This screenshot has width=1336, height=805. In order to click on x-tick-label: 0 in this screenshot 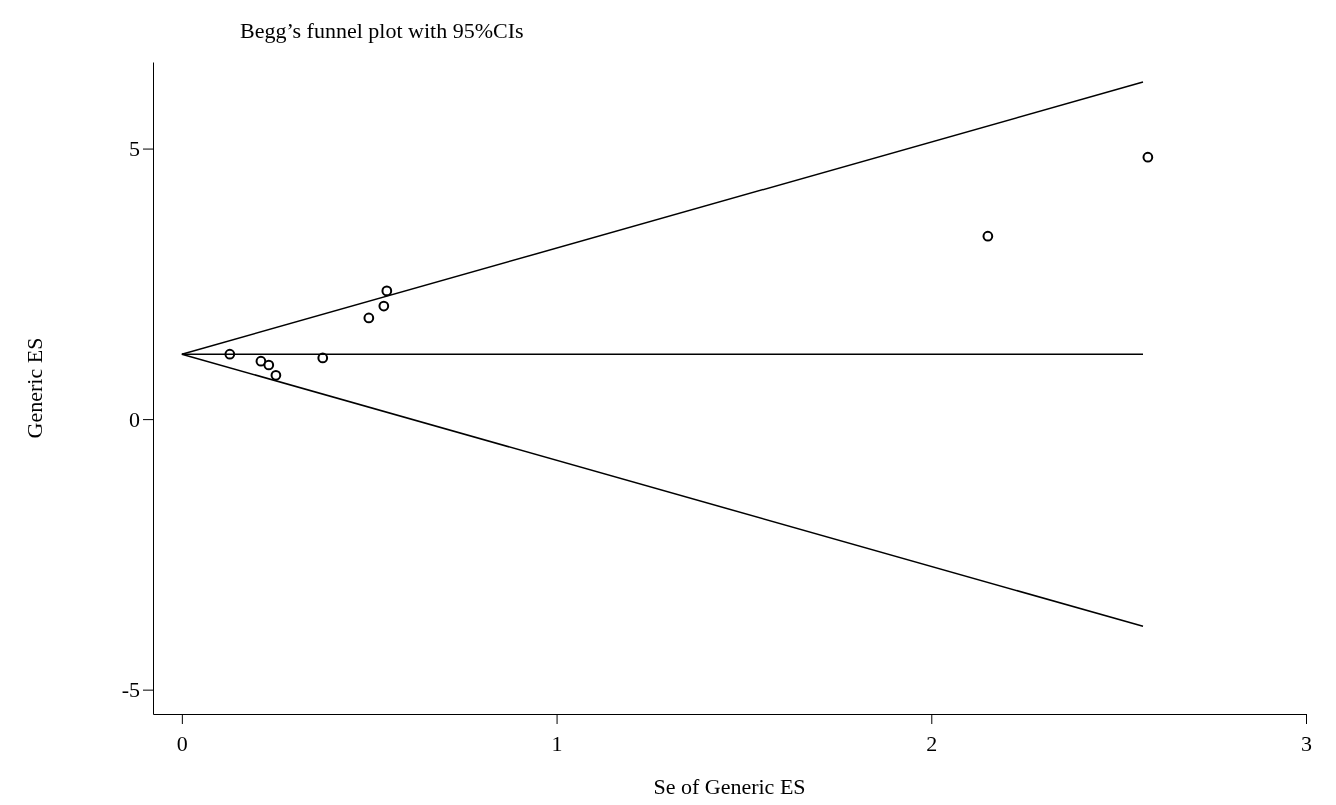, I will do `click(182, 744)`.